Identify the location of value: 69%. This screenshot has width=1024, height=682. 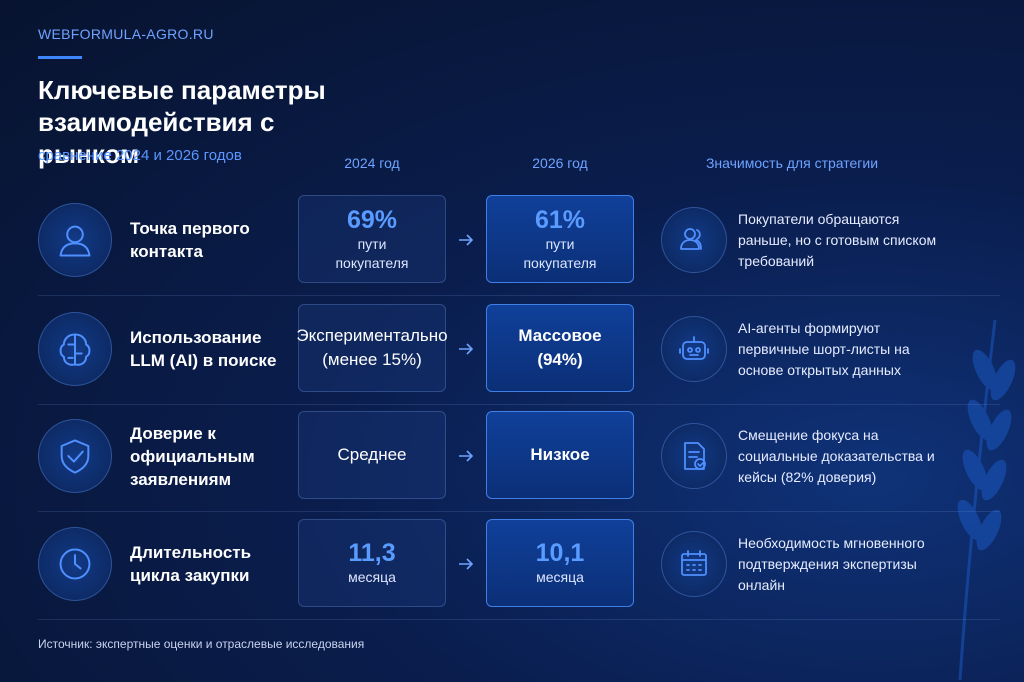
(372, 219).